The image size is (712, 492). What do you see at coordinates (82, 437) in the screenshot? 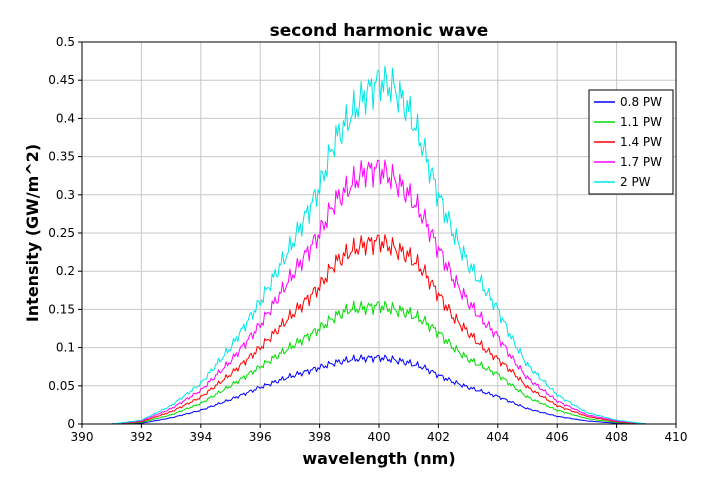
I see `x-tick-label: 390` at bounding box center [82, 437].